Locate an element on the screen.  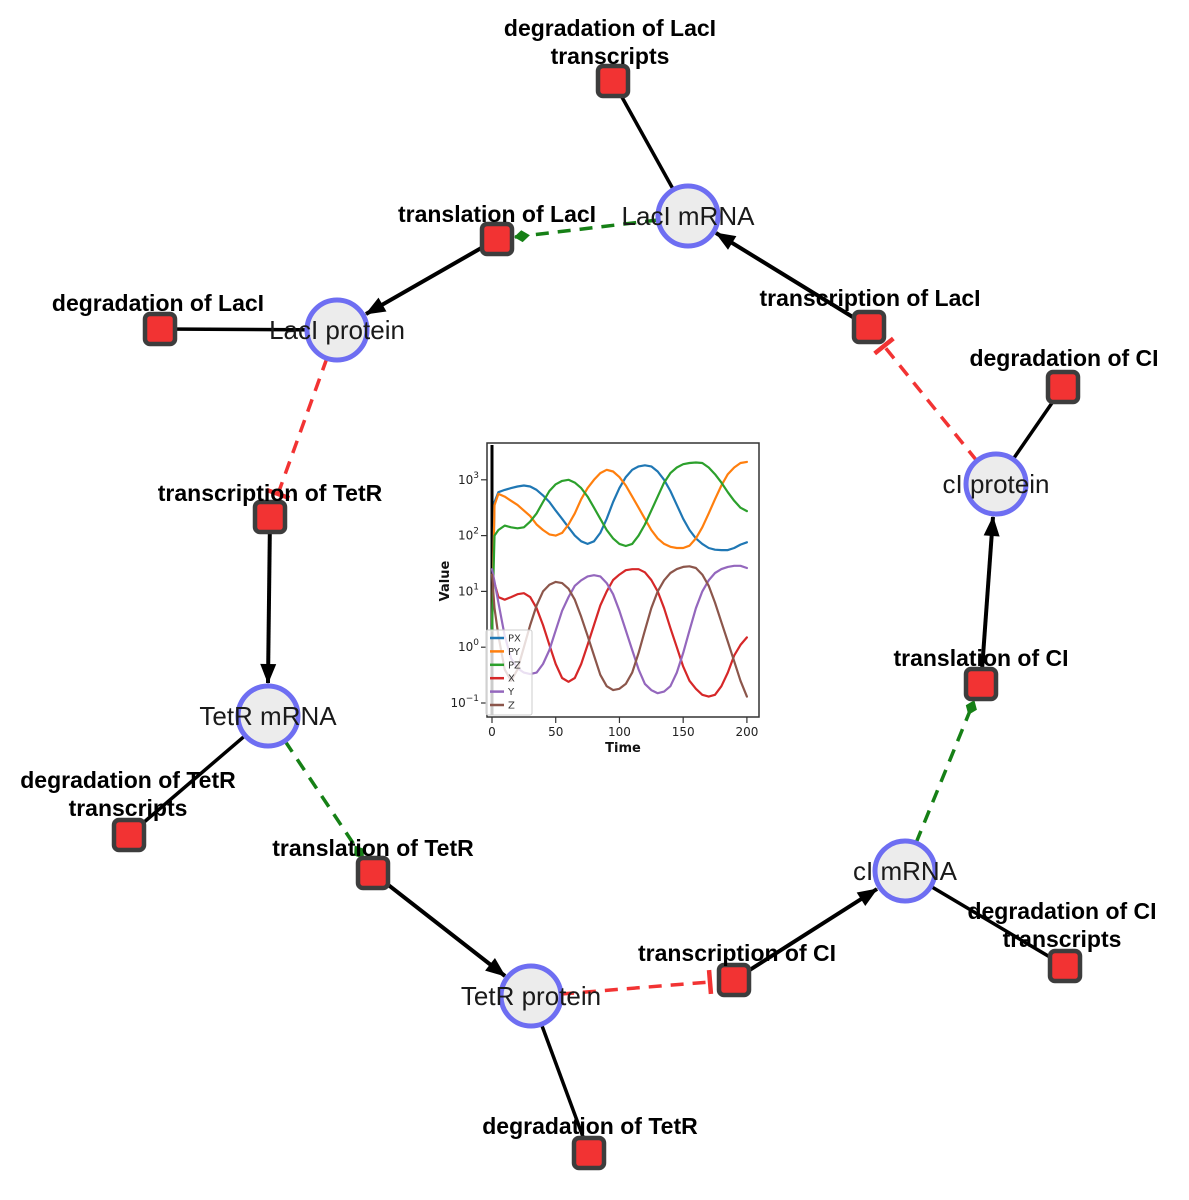
reaction-node-transcription-tetr is located at coordinates (270, 517).